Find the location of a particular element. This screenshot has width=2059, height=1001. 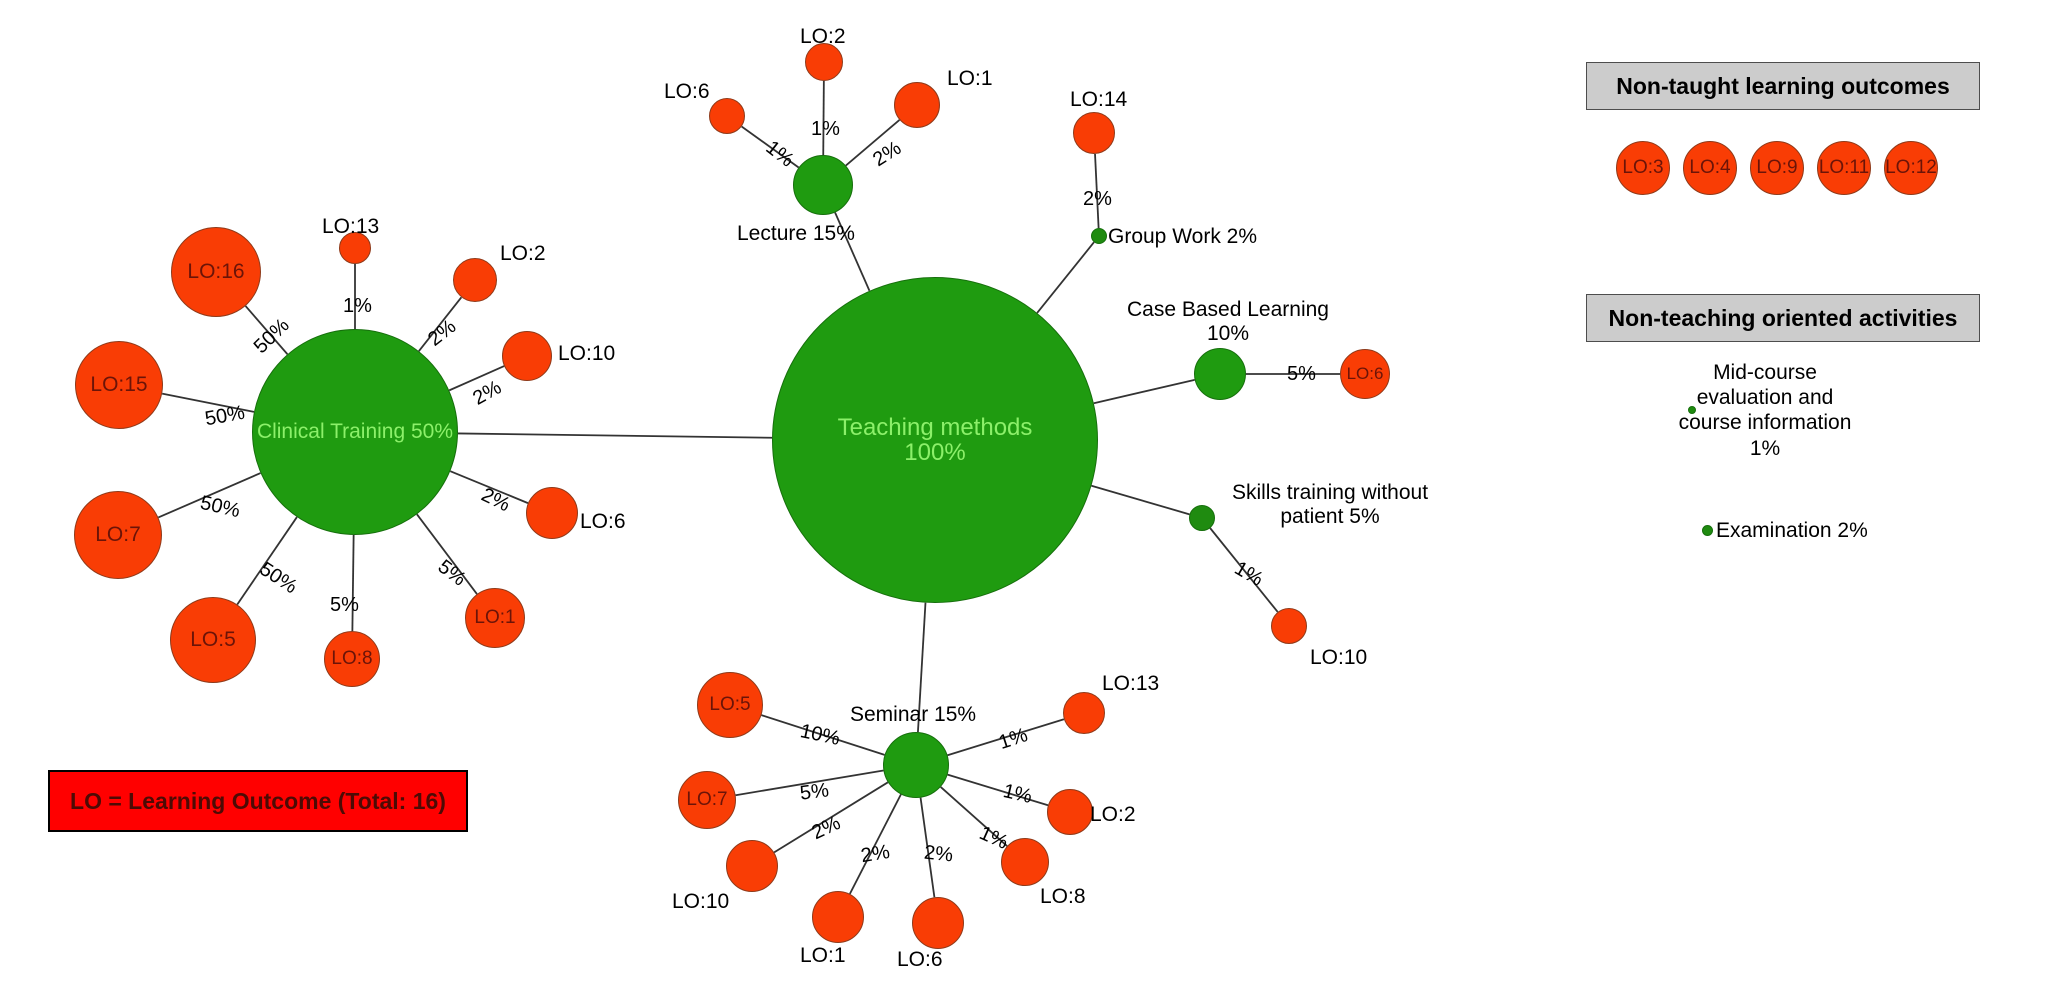

edge-percent-clinical_training-5: 5% is located at coordinates (451, 573).